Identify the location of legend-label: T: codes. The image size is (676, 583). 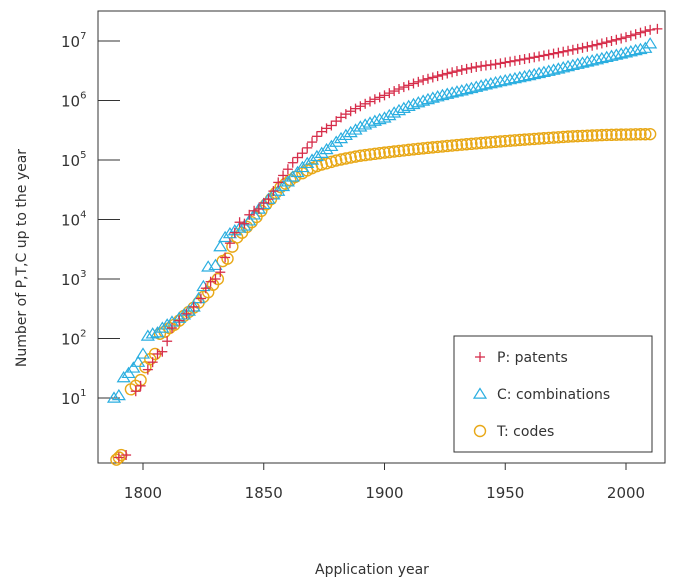
(525, 432).